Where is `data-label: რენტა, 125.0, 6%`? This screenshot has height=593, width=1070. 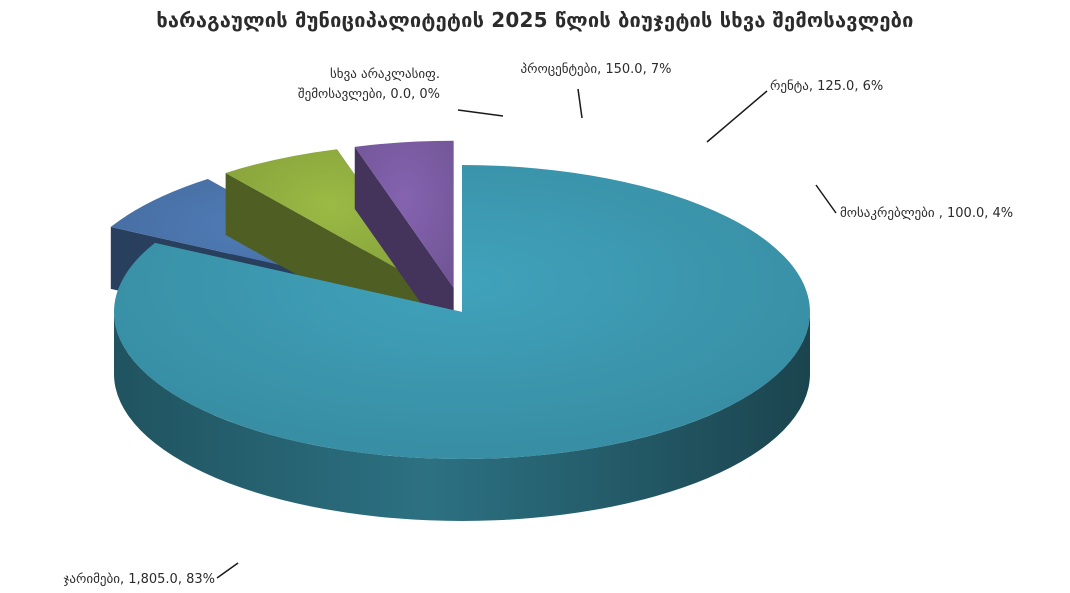 data-label: რენტა, 125.0, 6% is located at coordinates (826, 86).